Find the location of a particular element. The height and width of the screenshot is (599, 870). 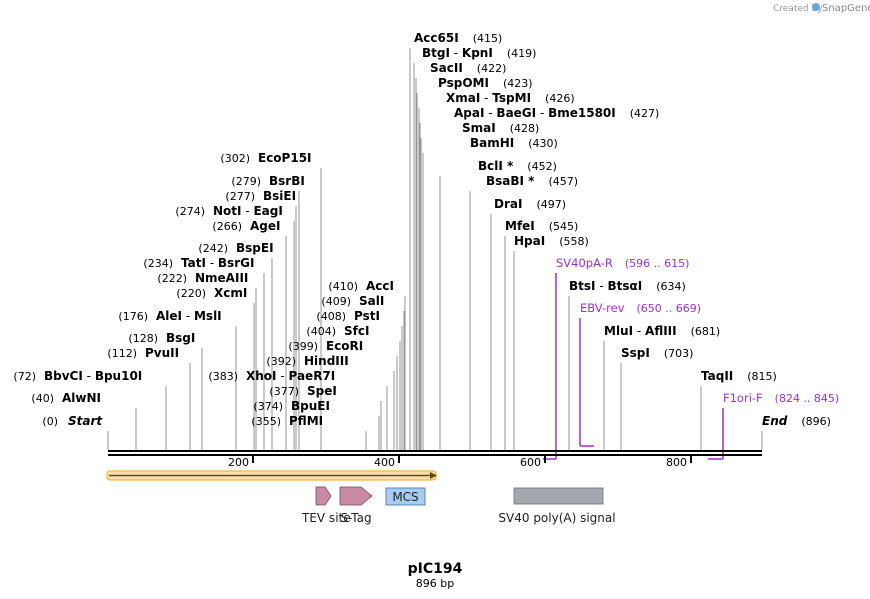

site-position: (266) is located at coordinates (227, 226).